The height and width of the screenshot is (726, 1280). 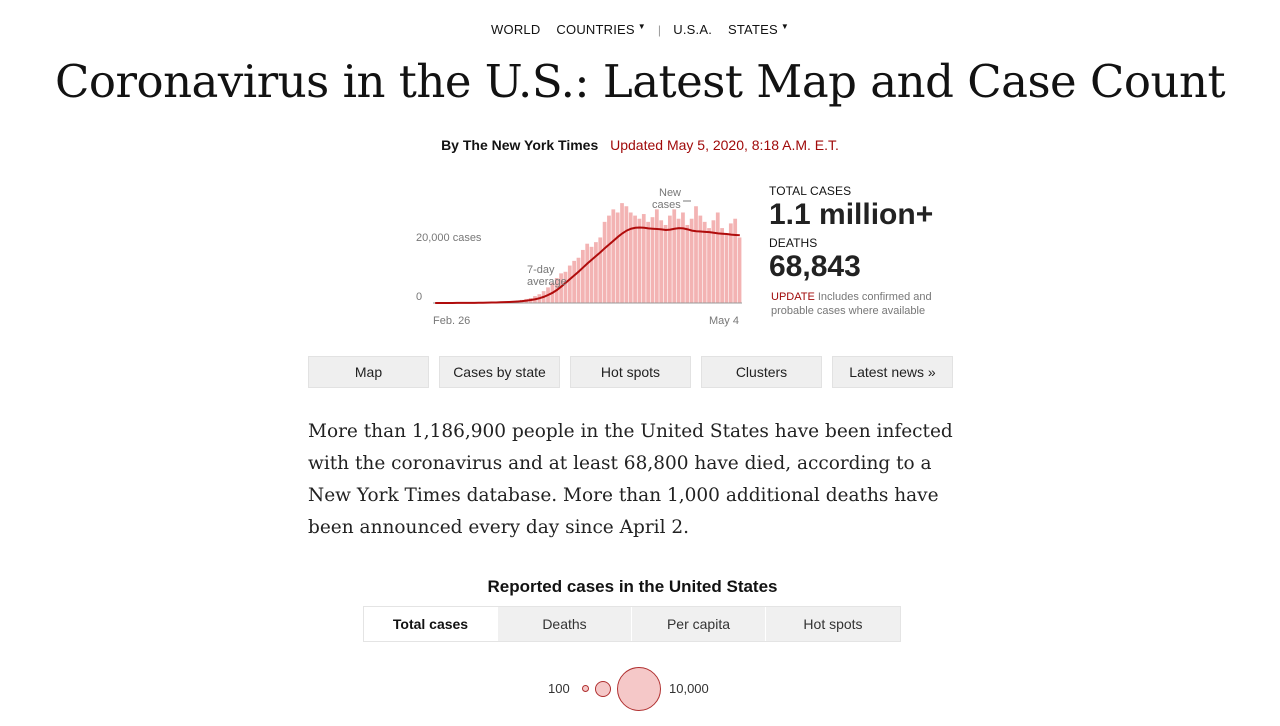 I want to click on nav-countries-label: COUNTRIES, so click(x=595, y=29).